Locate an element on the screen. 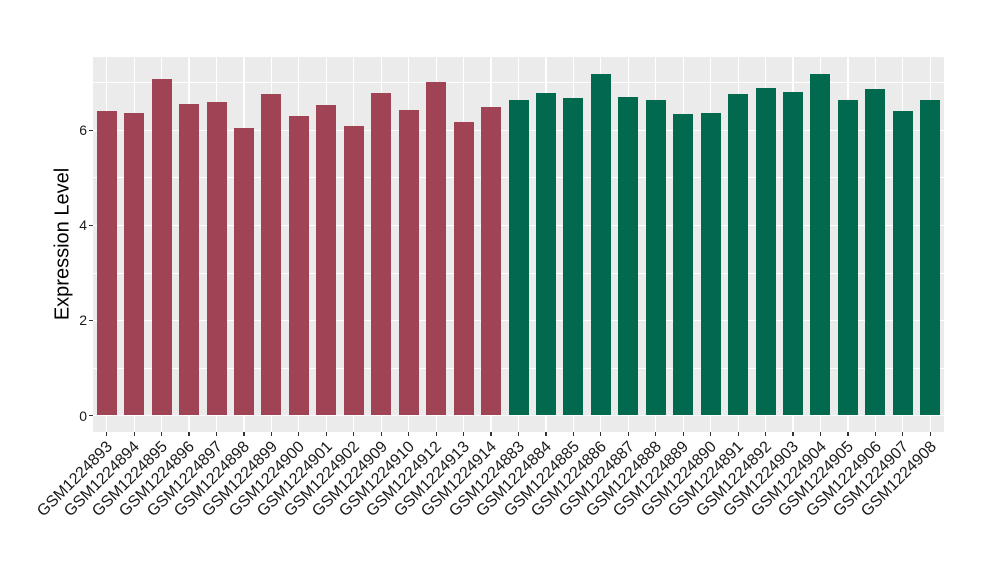 The height and width of the screenshot is (580, 1000). bar-GSM1224909 is located at coordinates (381, 254).